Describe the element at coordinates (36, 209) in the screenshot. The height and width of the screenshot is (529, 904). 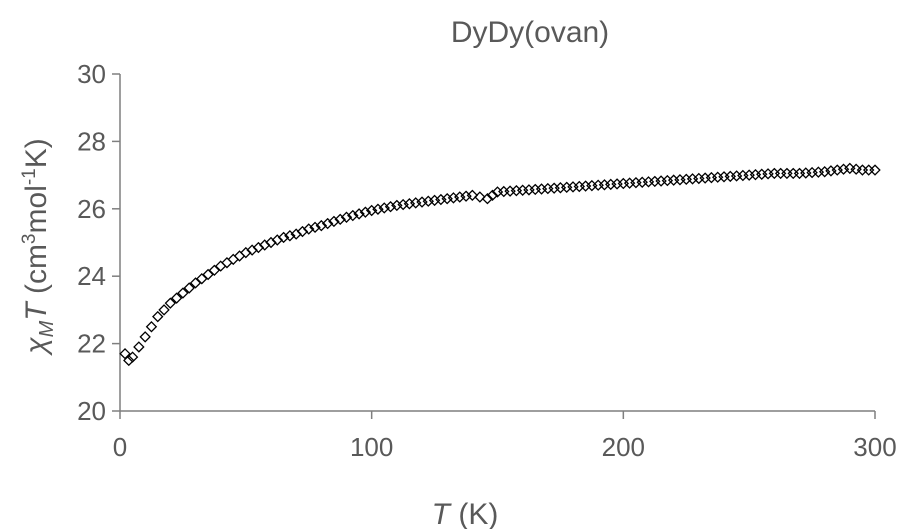
I see `y-axis-label-mid: mol` at that location.